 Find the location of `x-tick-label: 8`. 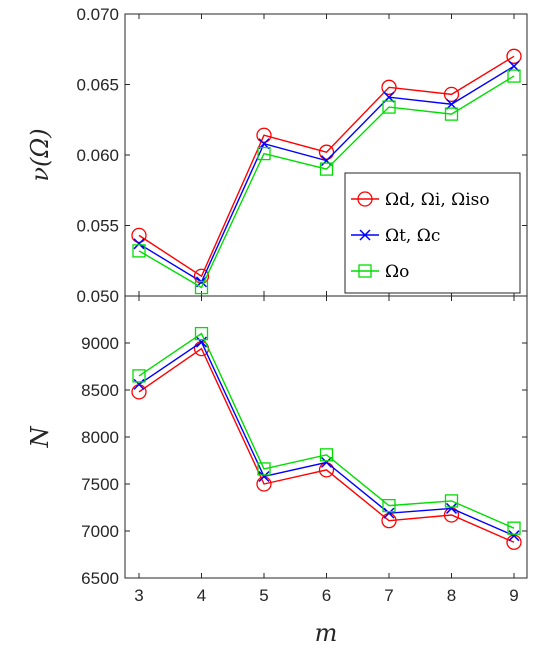

x-tick-label: 8 is located at coordinates (451, 595).